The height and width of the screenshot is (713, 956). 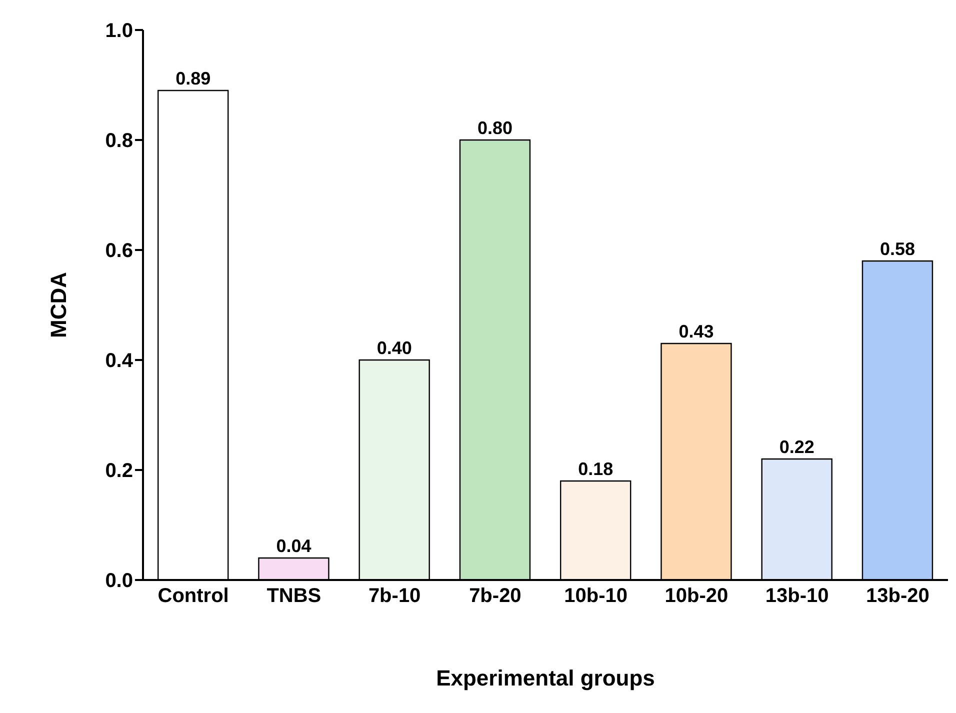 I want to click on y-tick-label: 0.6, so click(x=119, y=251).